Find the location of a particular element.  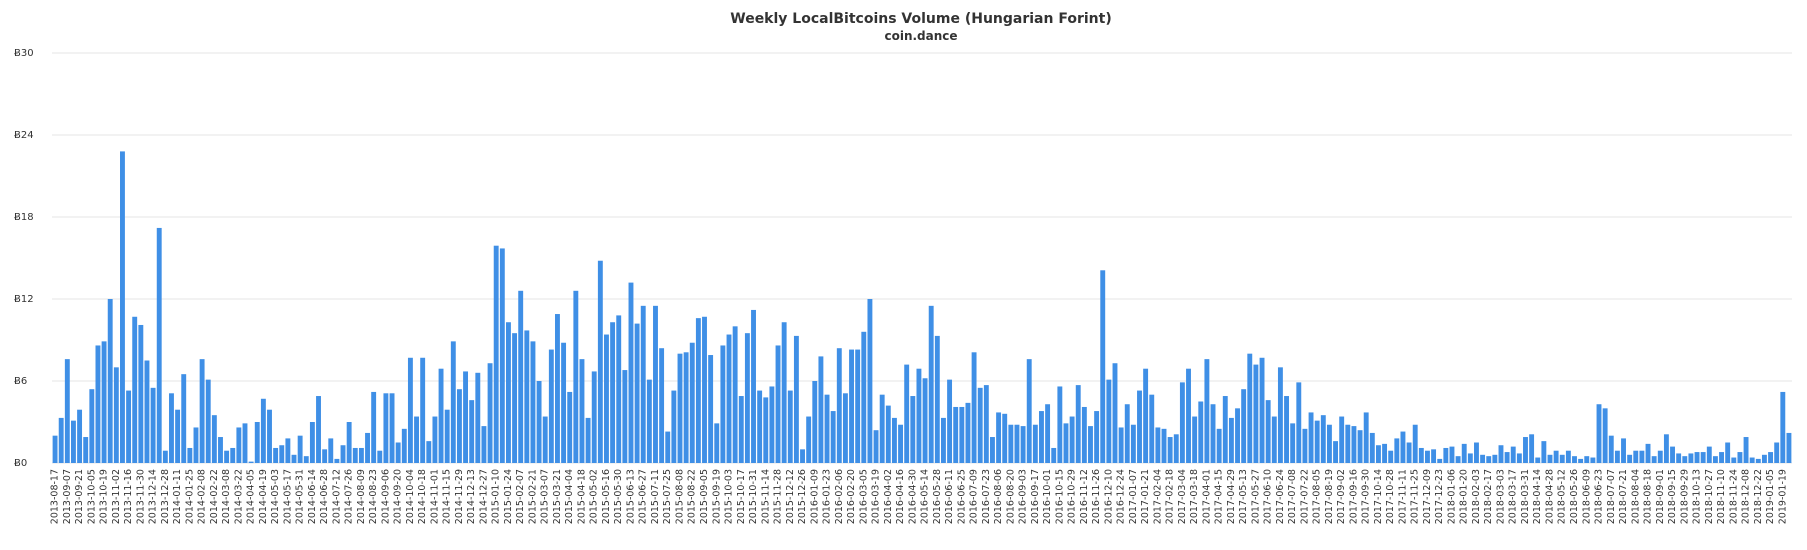

x-tick-label: 2014-01-11 is located at coordinates (177, 496).